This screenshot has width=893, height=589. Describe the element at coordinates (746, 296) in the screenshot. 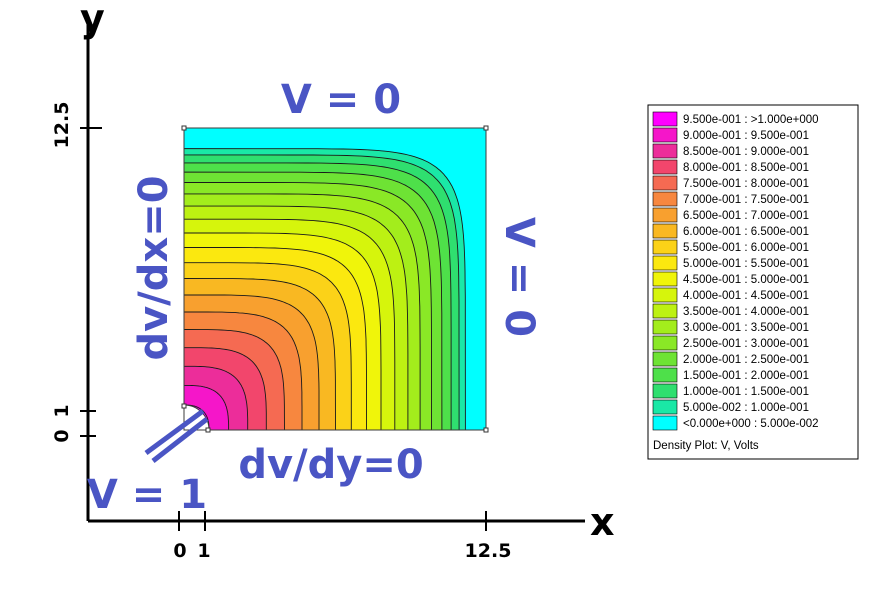

I see `legend-entry-label-12: 4.000e-001 : 4.500e-001` at that location.